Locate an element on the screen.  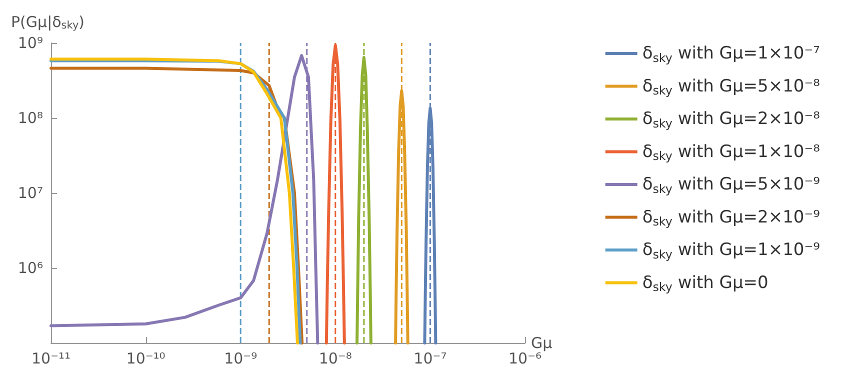
y-tick-label: 10⁸ is located at coordinates (30, 118).